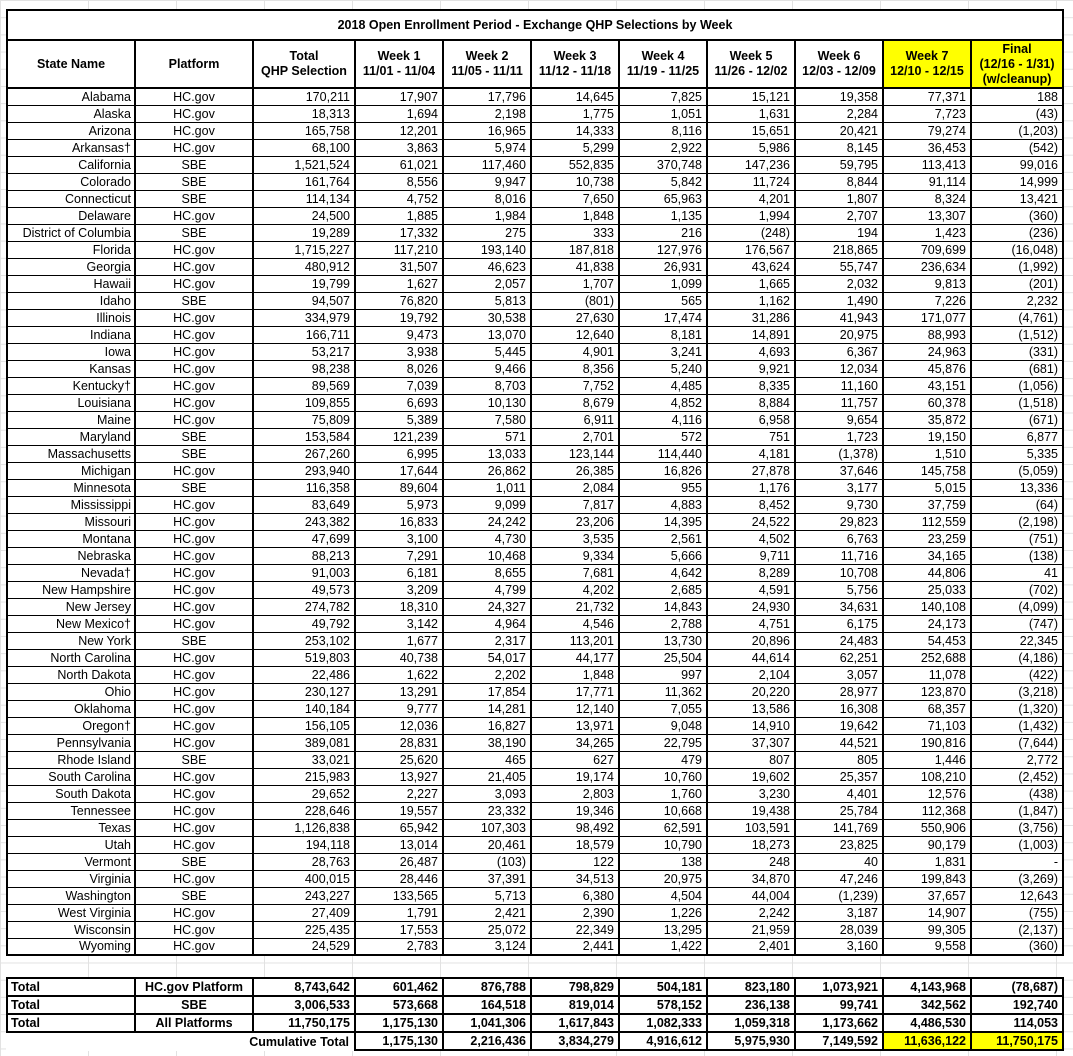 Image resolution: width=1073 pixels, height=1056 pixels. What do you see at coordinates (71, 861) in the screenshot?
I see `state-name-cell: Vermont` at bounding box center [71, 861].